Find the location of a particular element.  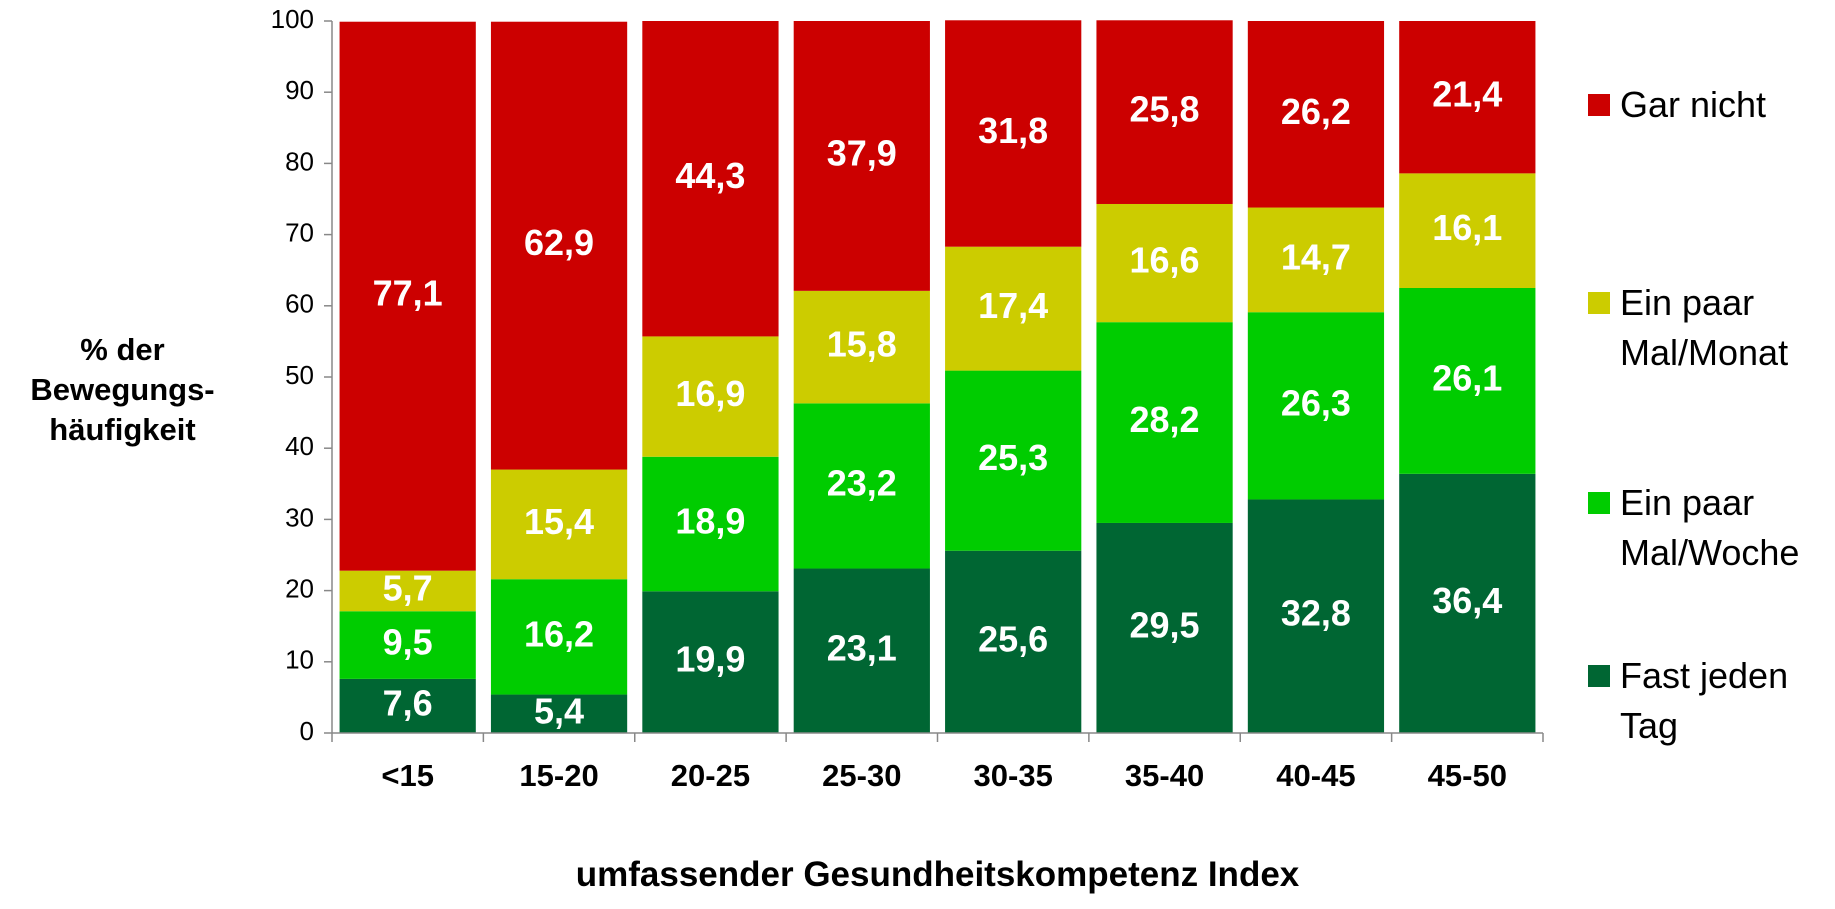

x-tick-label: 15-20 is located at coordinates (558, 775).